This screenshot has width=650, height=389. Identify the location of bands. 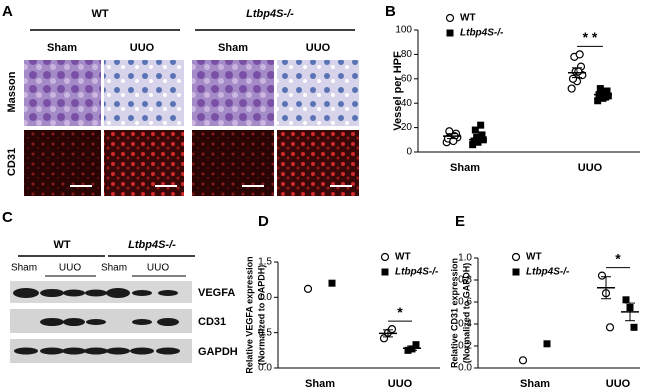
(96, 321).